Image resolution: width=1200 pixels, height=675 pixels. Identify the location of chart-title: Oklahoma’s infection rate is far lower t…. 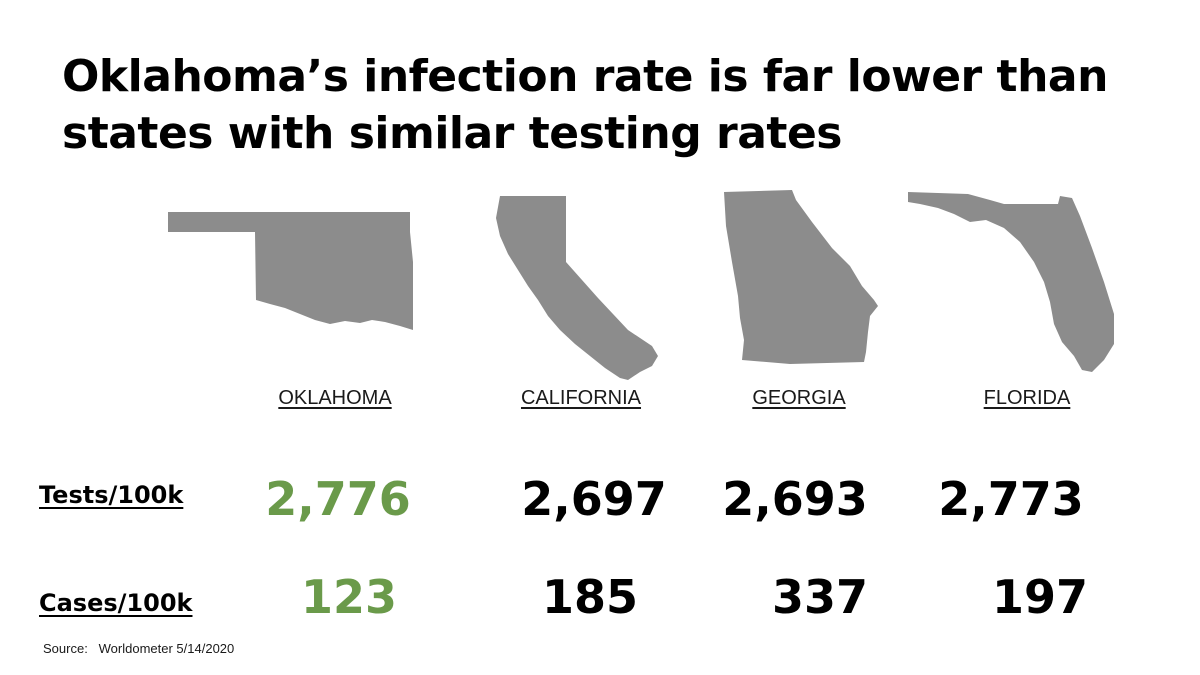
(585, 105).